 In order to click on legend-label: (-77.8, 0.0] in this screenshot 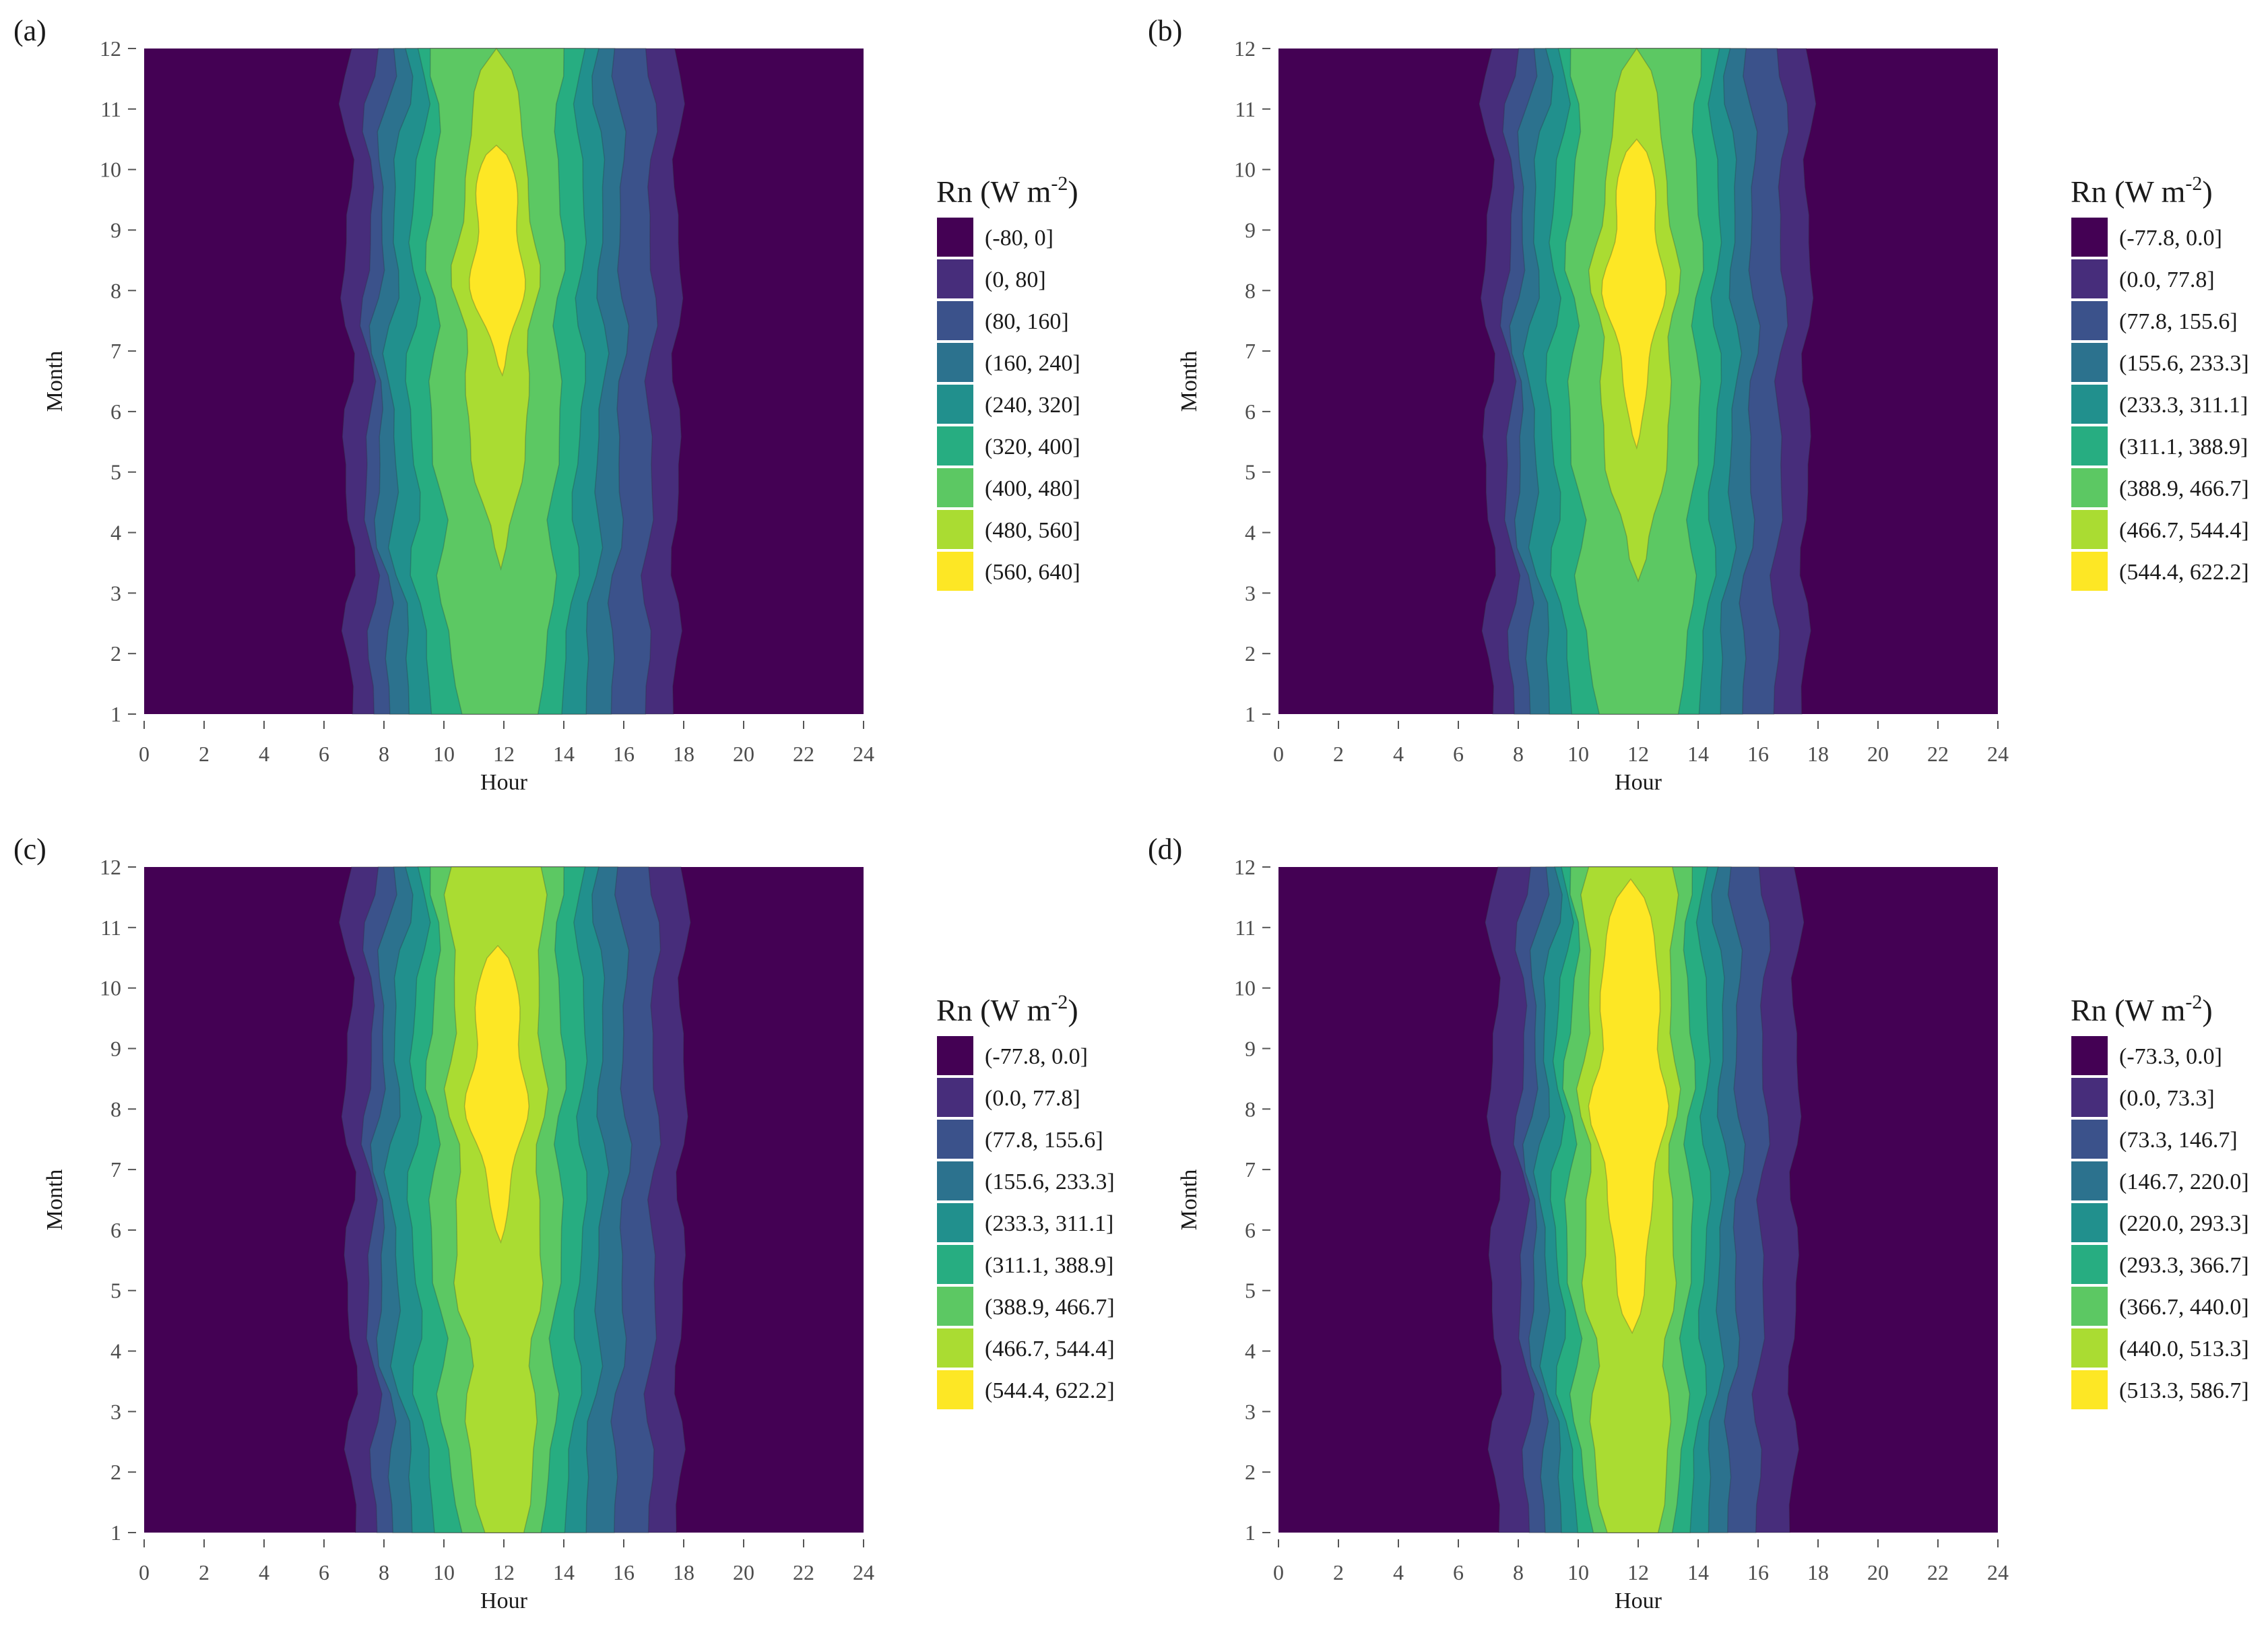, I will do `click(1036, 1056)`.